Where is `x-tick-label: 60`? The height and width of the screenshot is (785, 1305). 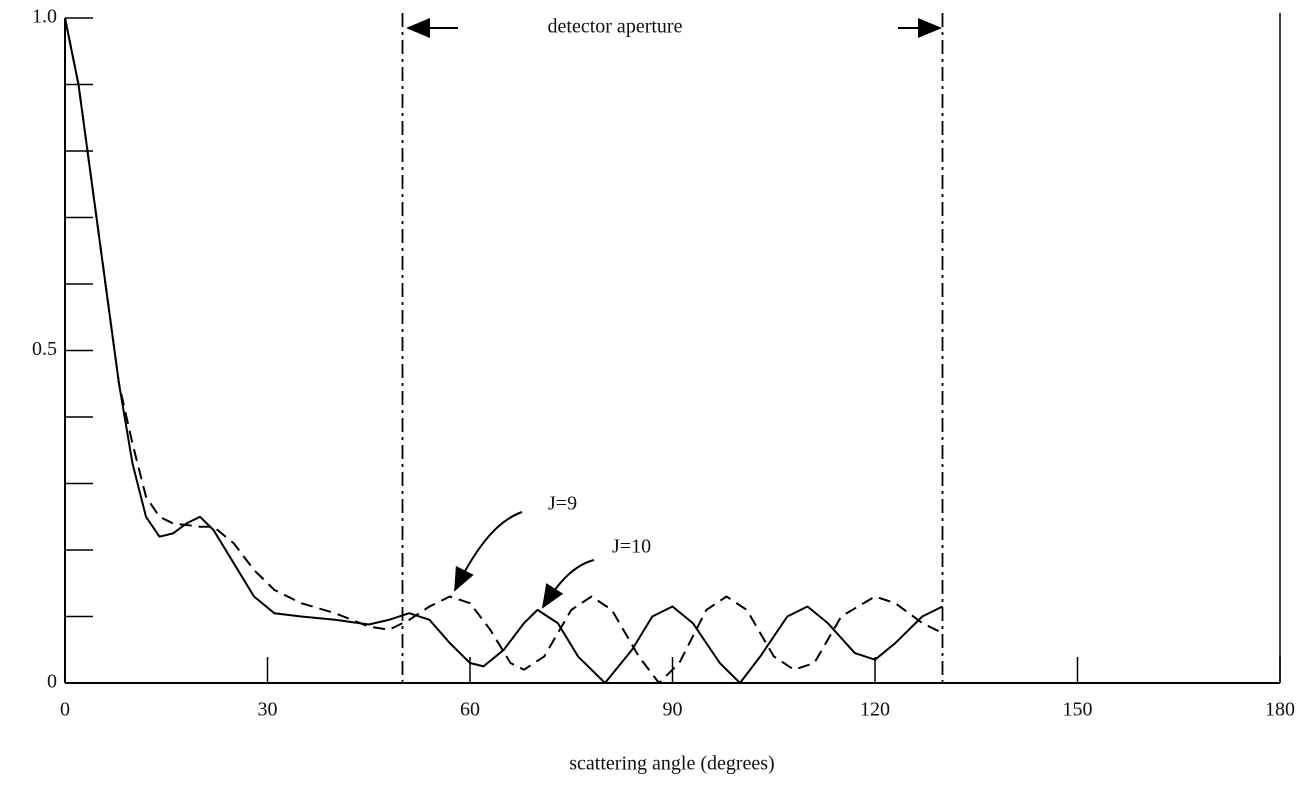
x-tick-label: 60 is located at coordinates (470, 710).